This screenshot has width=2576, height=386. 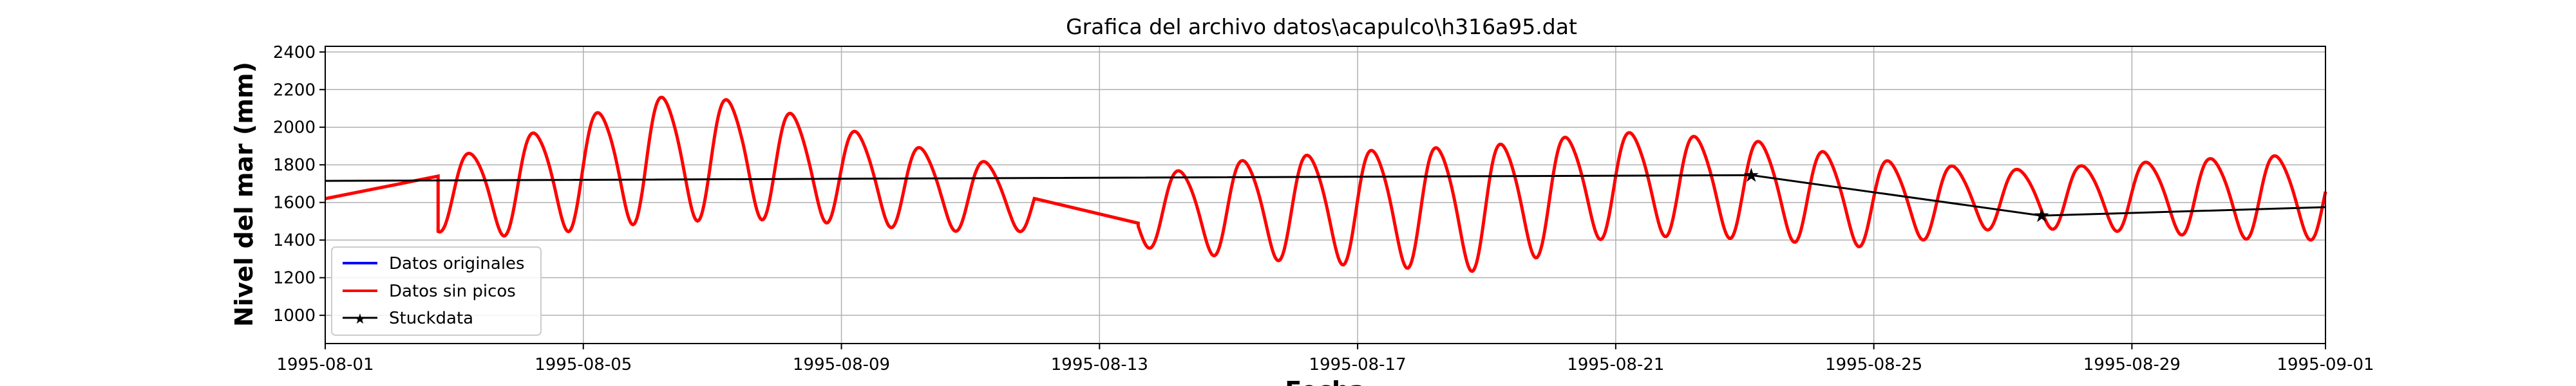 I want to click on y-tick-label: 1400, so click(x=294, y=240).